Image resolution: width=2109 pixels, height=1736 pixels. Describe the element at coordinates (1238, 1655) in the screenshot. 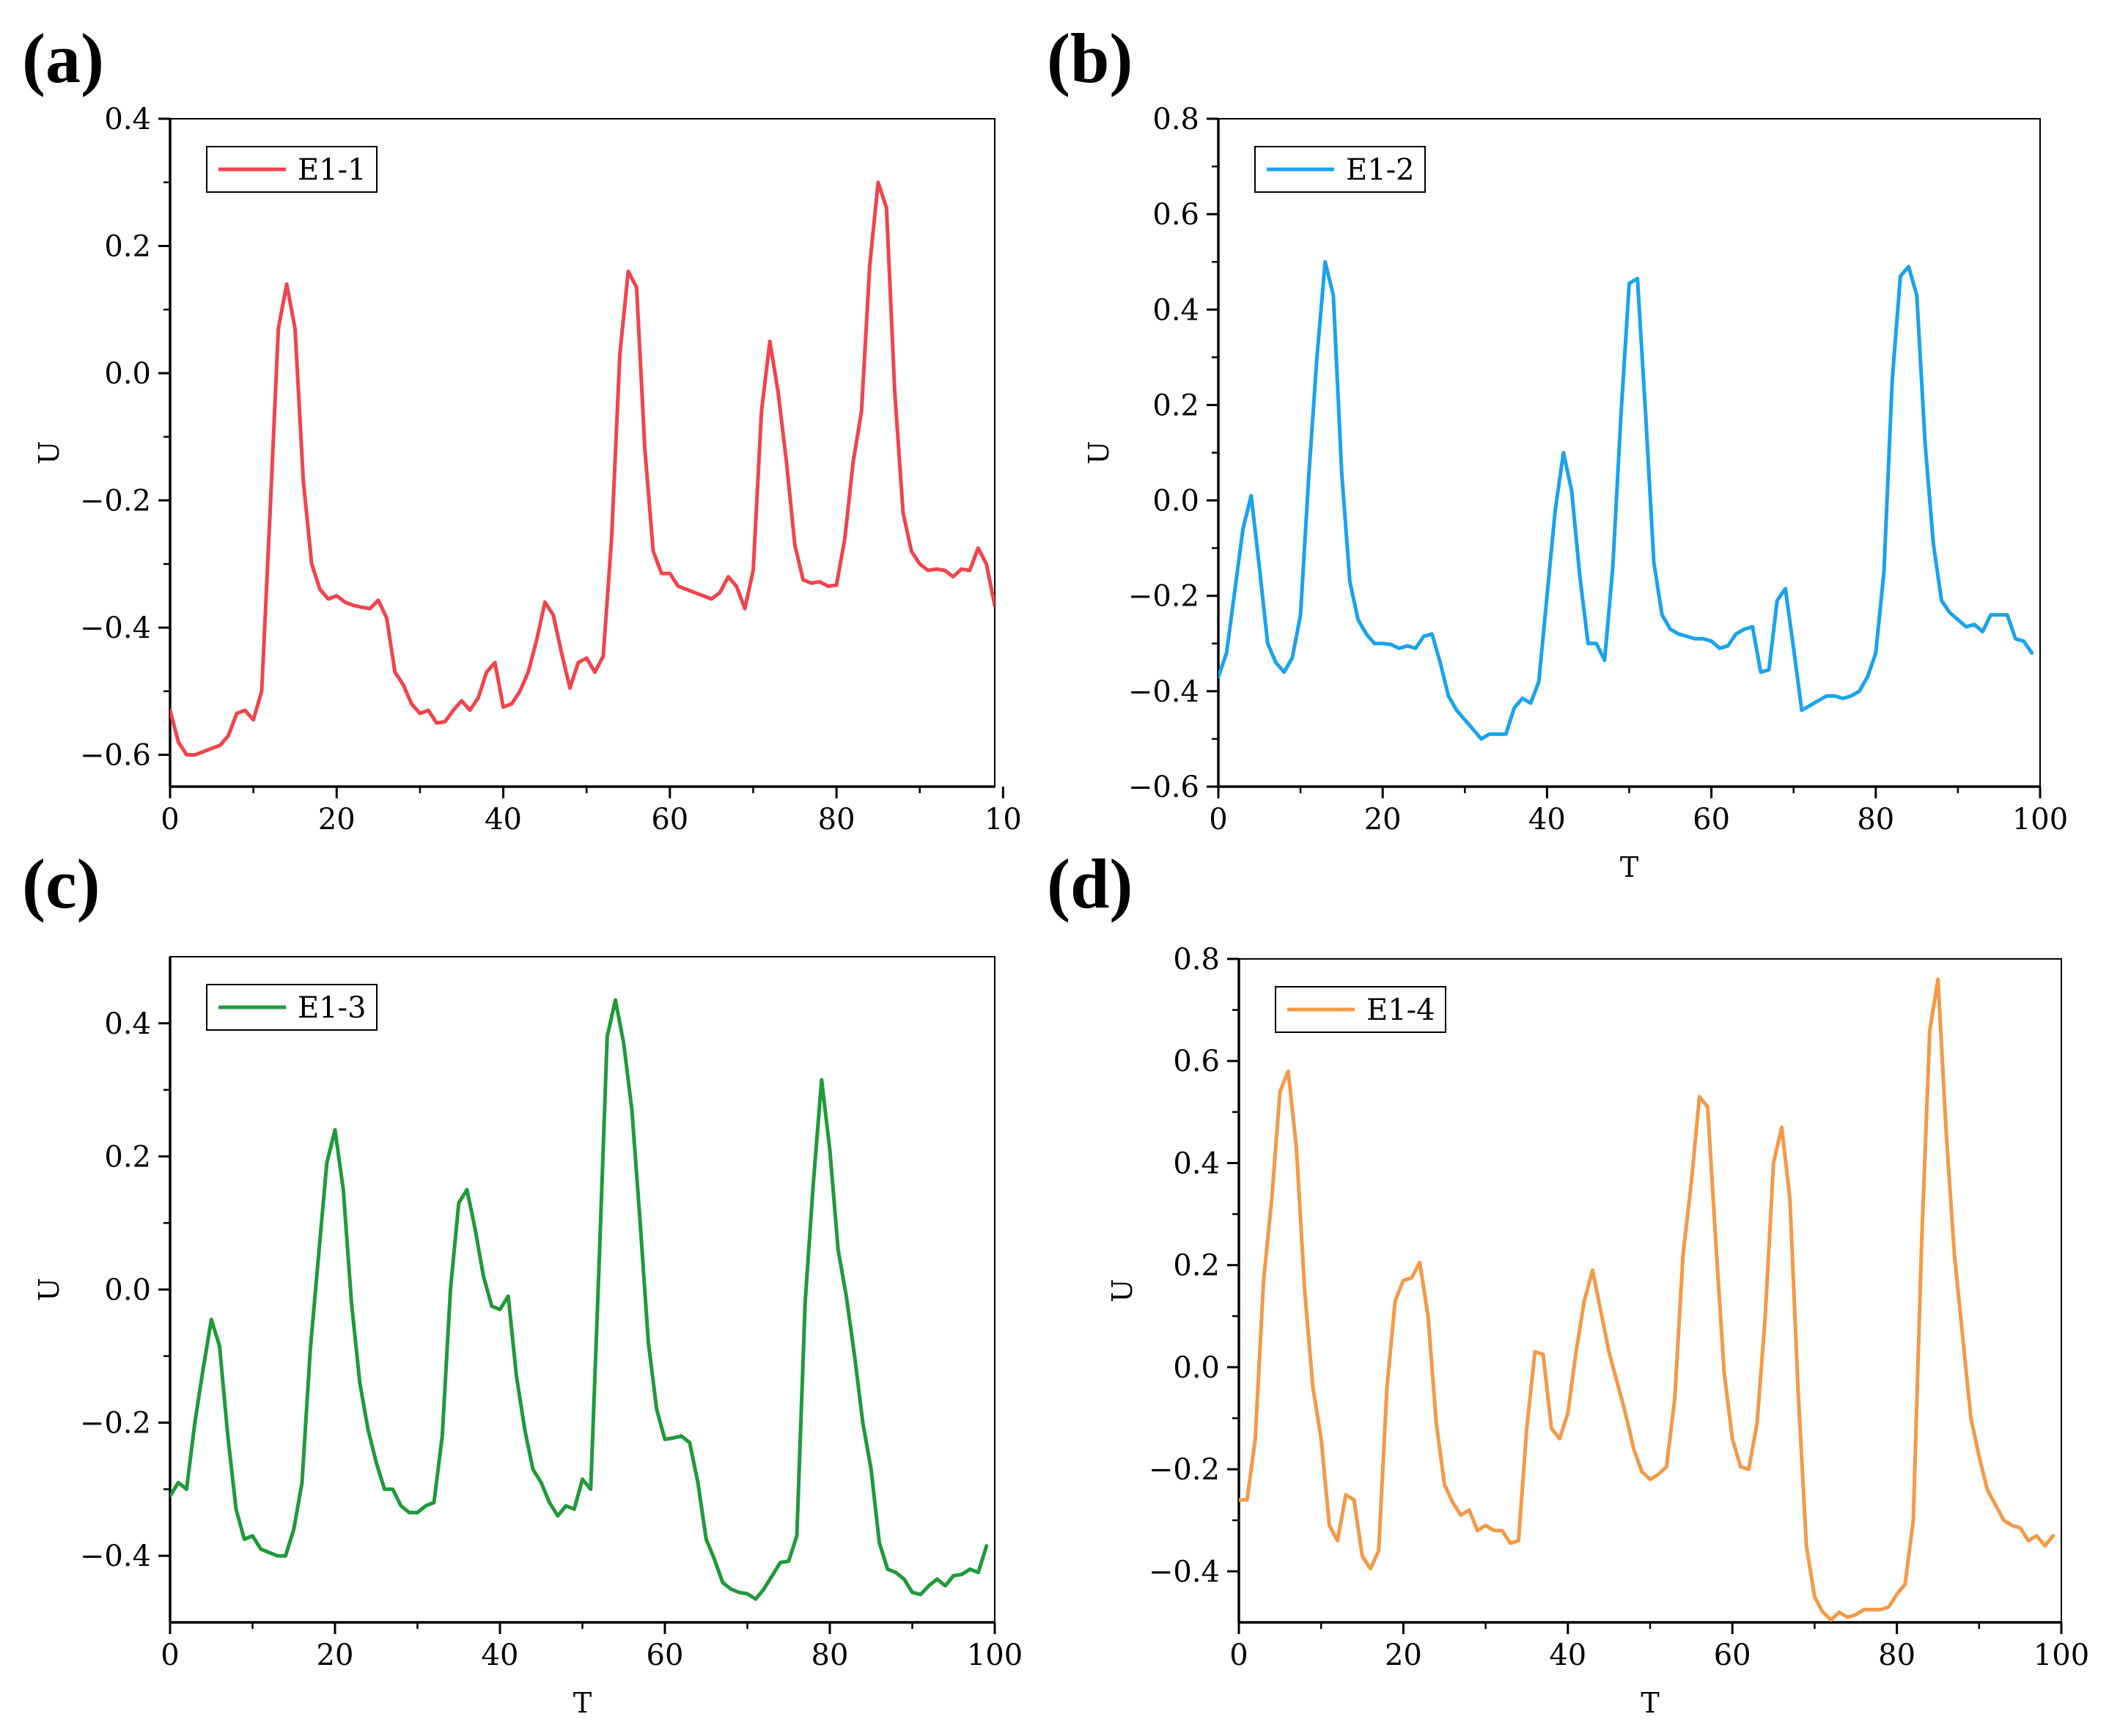

I see `x-tick-label: 0` at that location.